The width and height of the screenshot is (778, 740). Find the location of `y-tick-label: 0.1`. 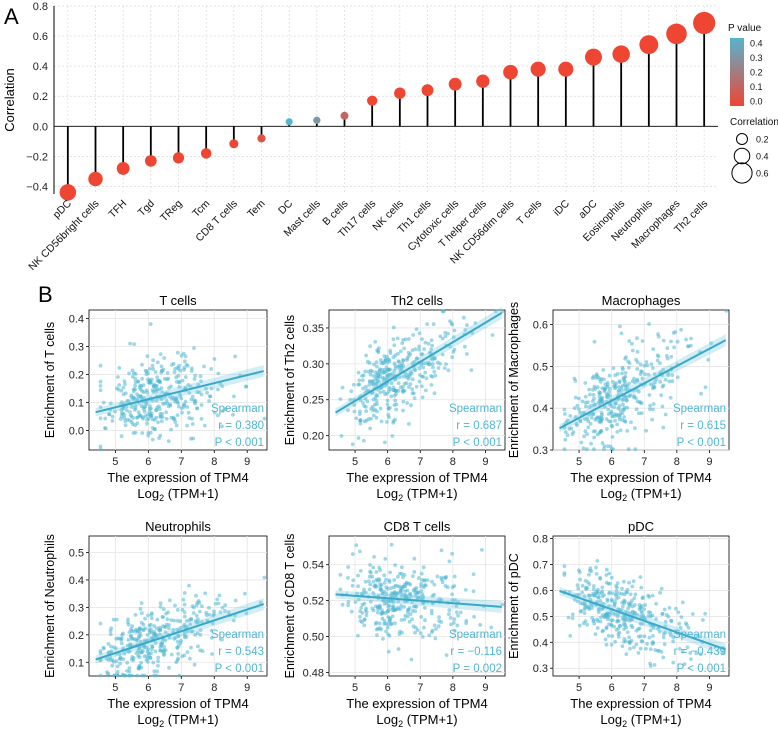

y-tick-label: 0.1 is located at coordinates (76, 663).